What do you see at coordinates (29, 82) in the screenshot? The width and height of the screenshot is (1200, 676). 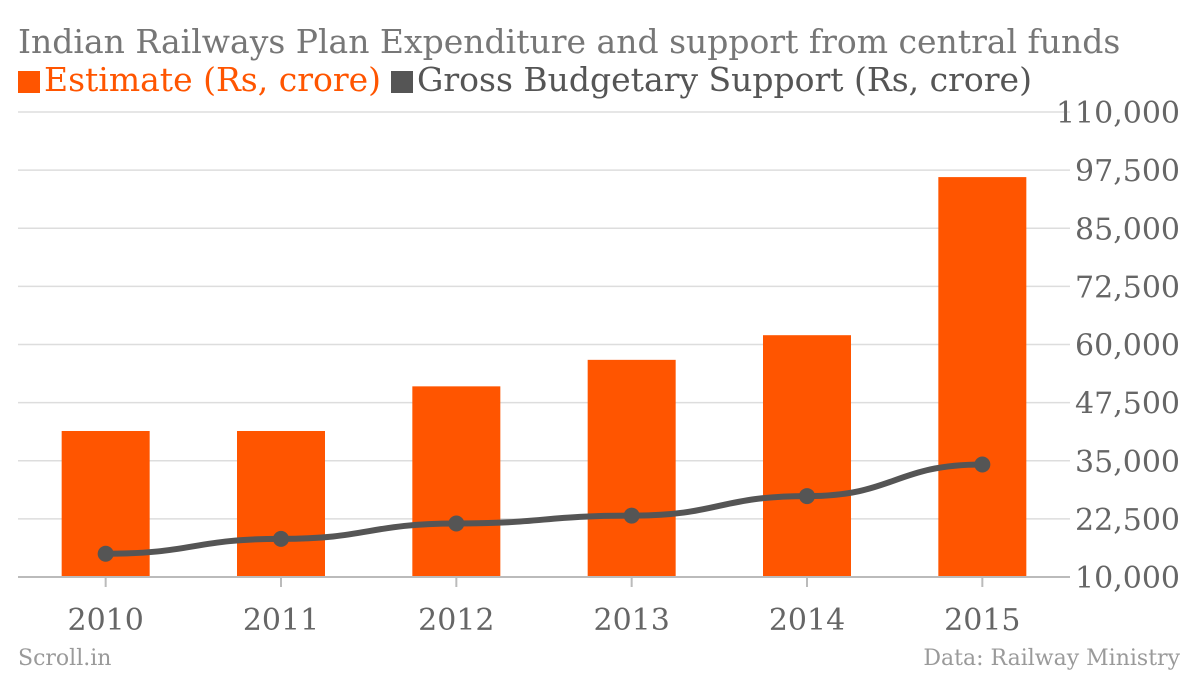 I see `legend-swatch-estimate` at bounding box center [29, 82].